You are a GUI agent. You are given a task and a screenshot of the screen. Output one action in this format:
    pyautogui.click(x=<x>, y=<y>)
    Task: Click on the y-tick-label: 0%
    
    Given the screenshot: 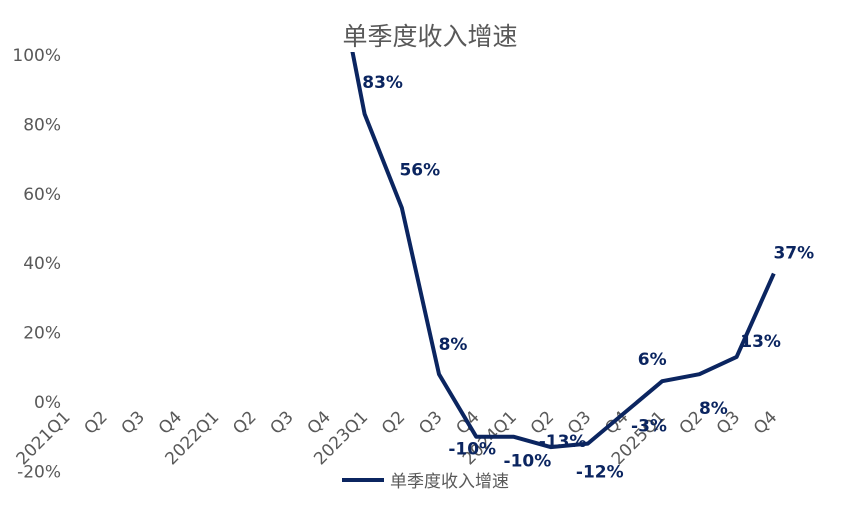 What is the action you would take?
    pyautogui.click(x=47, y=403)
    